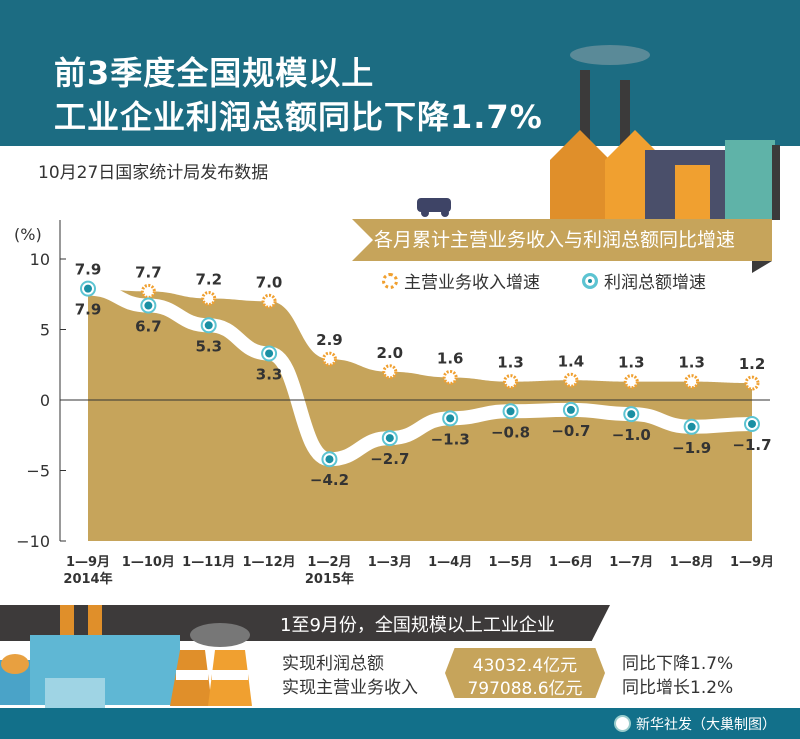 This screenshot has width=800, height=739. I want to click on revenue-data-label: 1.4, so click(571, 361).